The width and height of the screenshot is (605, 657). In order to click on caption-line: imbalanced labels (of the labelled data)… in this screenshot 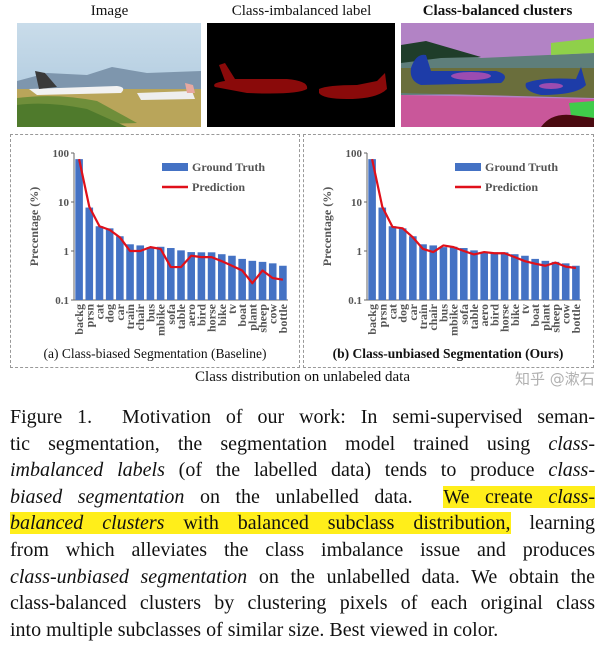, I will do `click(302, 470)`.